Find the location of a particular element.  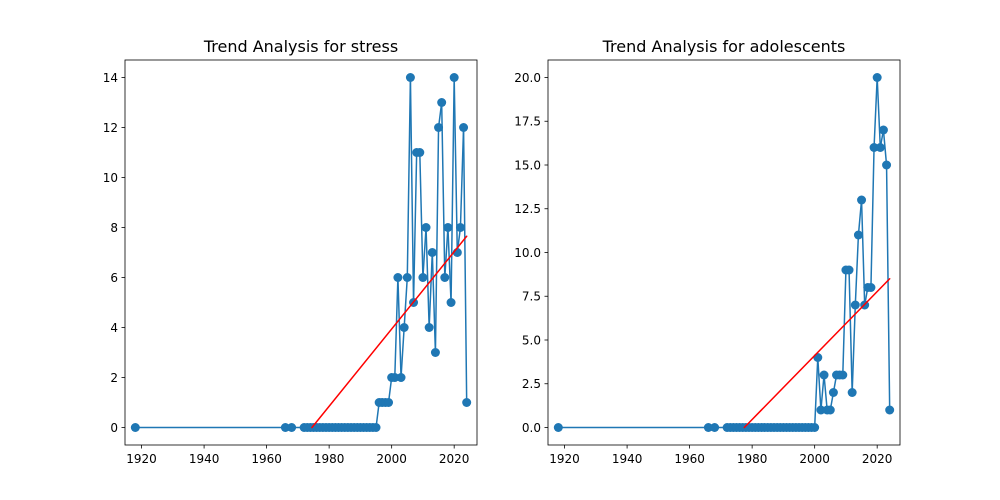

y-tick-label: 15.0 is located at coordinates (527, 165).